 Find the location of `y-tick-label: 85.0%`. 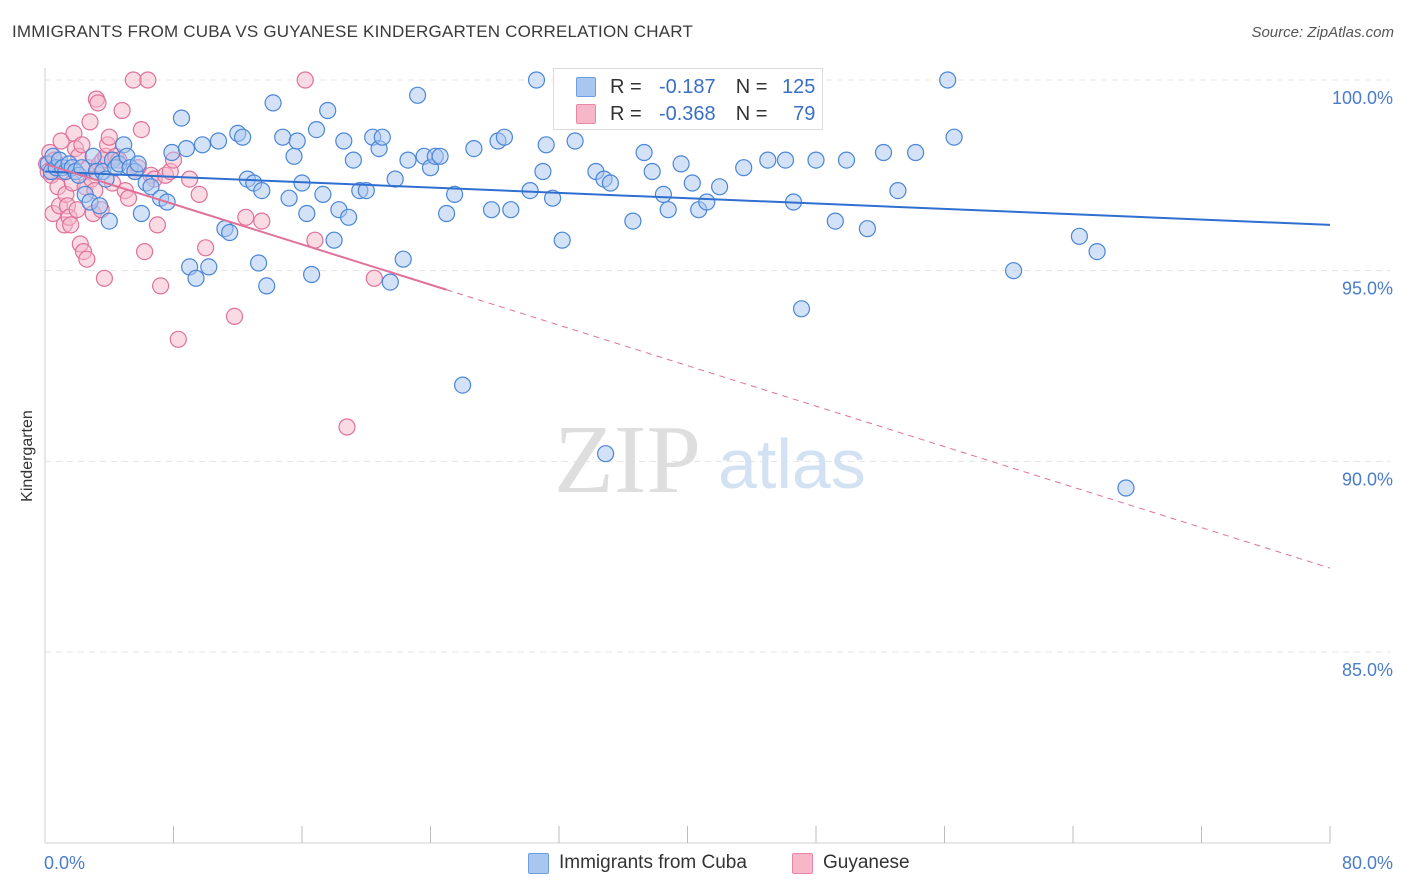

y-tick-label: 85.0% is located at coordinates (1367, 670).